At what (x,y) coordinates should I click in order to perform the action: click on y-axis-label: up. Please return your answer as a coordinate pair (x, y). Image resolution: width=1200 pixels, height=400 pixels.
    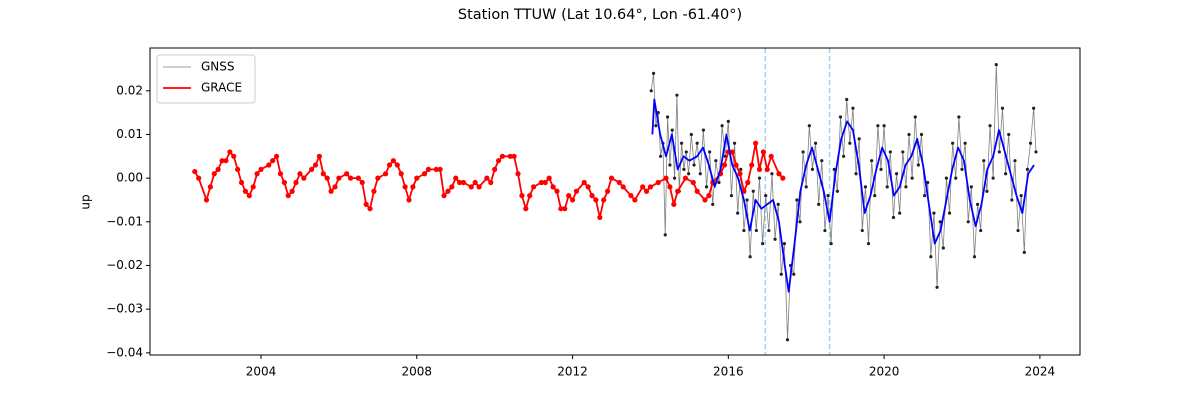
    Looking at the image, I should click on (86, 201).